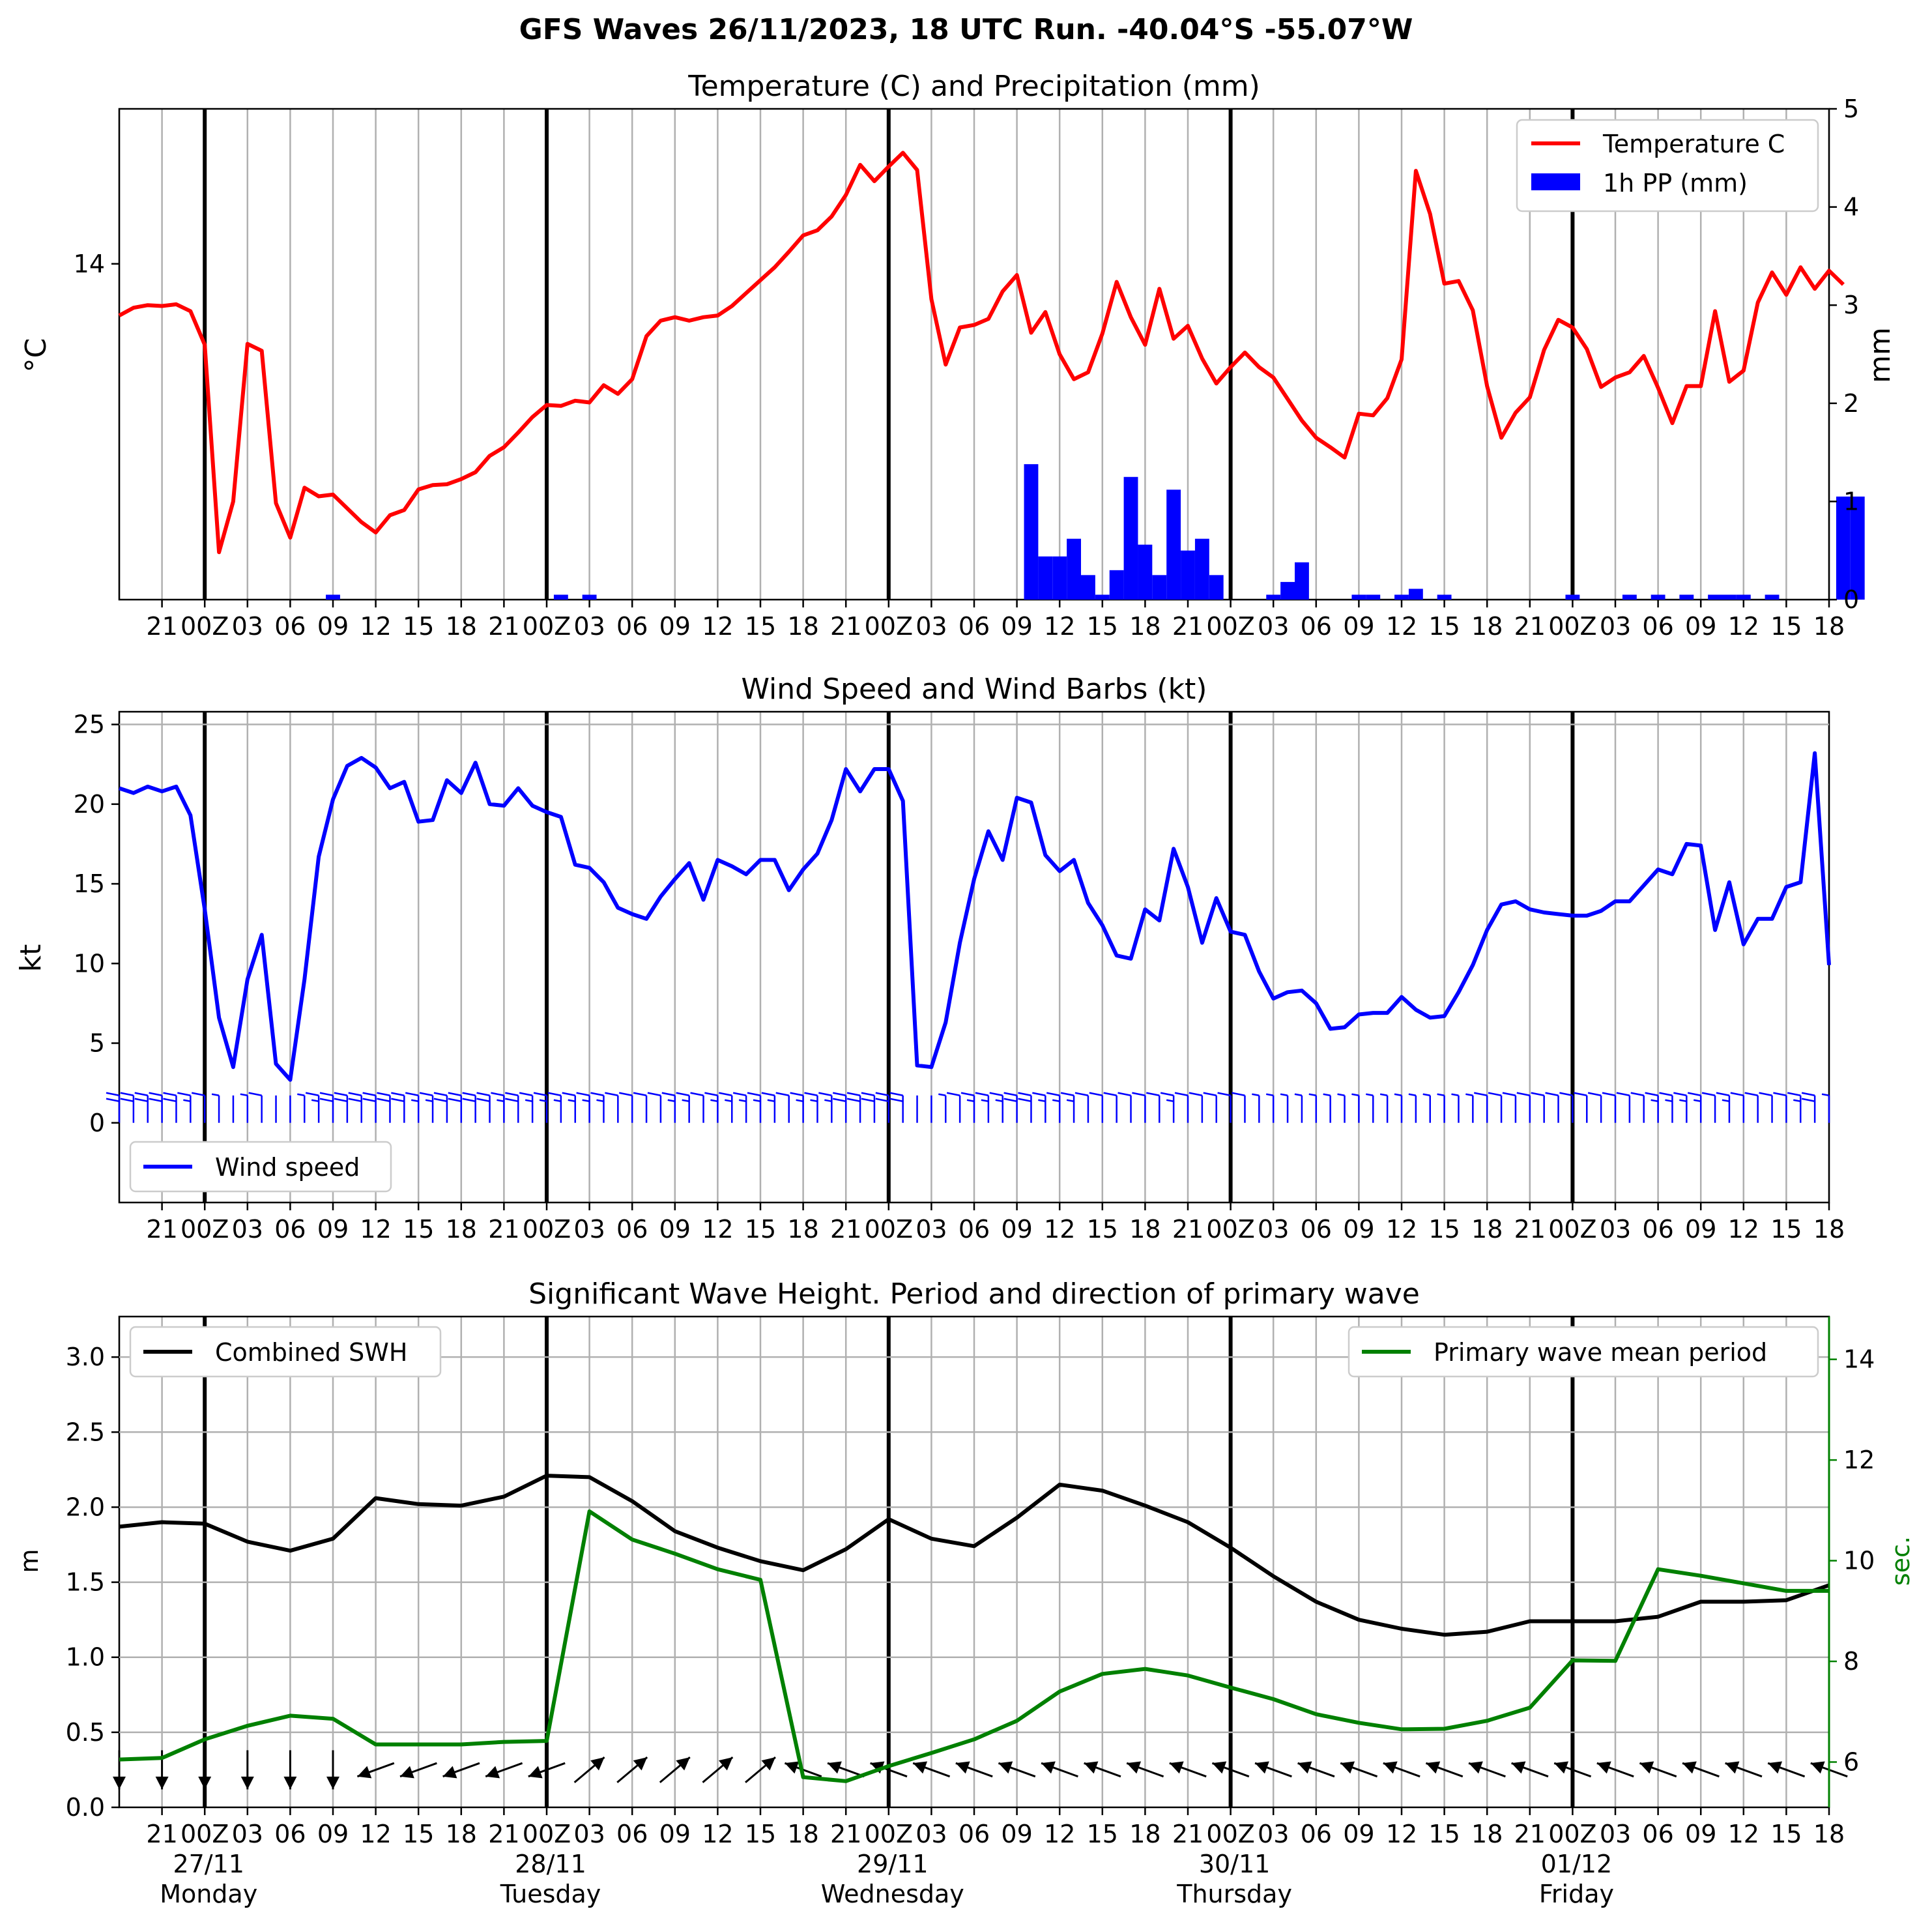 The image size is (1932, 1924). I want to click on y-tick-label: 25, so click(89, 725).